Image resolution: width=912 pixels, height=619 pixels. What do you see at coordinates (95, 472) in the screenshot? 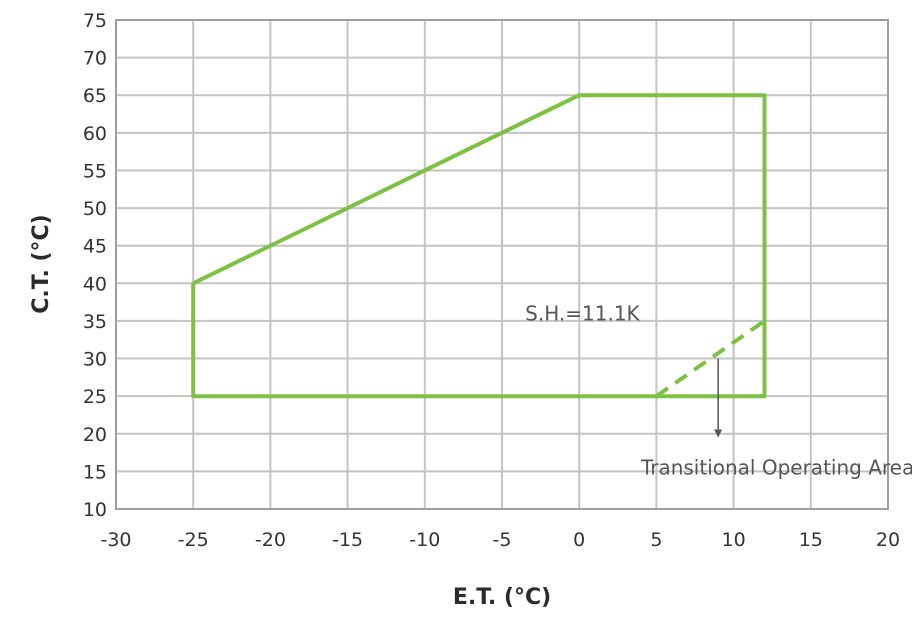
I see `y-tick-label-1: 15` at bounding box center [95, 472].